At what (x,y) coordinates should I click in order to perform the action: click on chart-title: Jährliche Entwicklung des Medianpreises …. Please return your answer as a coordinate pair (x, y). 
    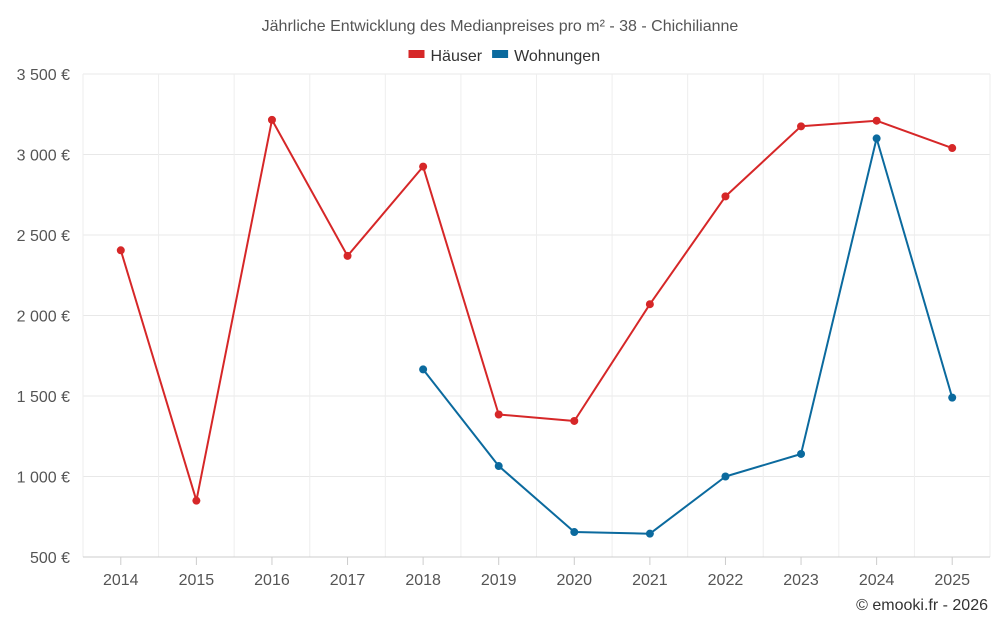
    Looking at the image, I should click on (500, 26).